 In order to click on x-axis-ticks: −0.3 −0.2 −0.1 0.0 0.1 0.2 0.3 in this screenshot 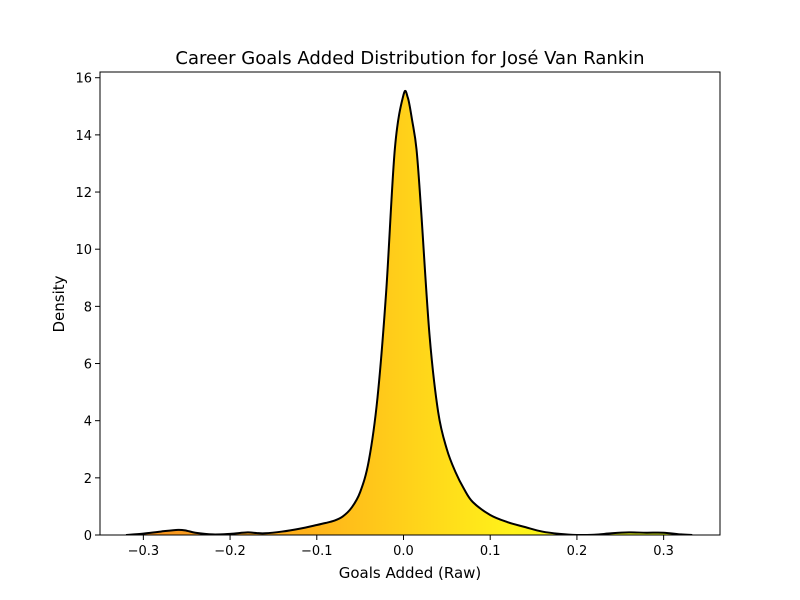, I will do `click(401, 547)`.